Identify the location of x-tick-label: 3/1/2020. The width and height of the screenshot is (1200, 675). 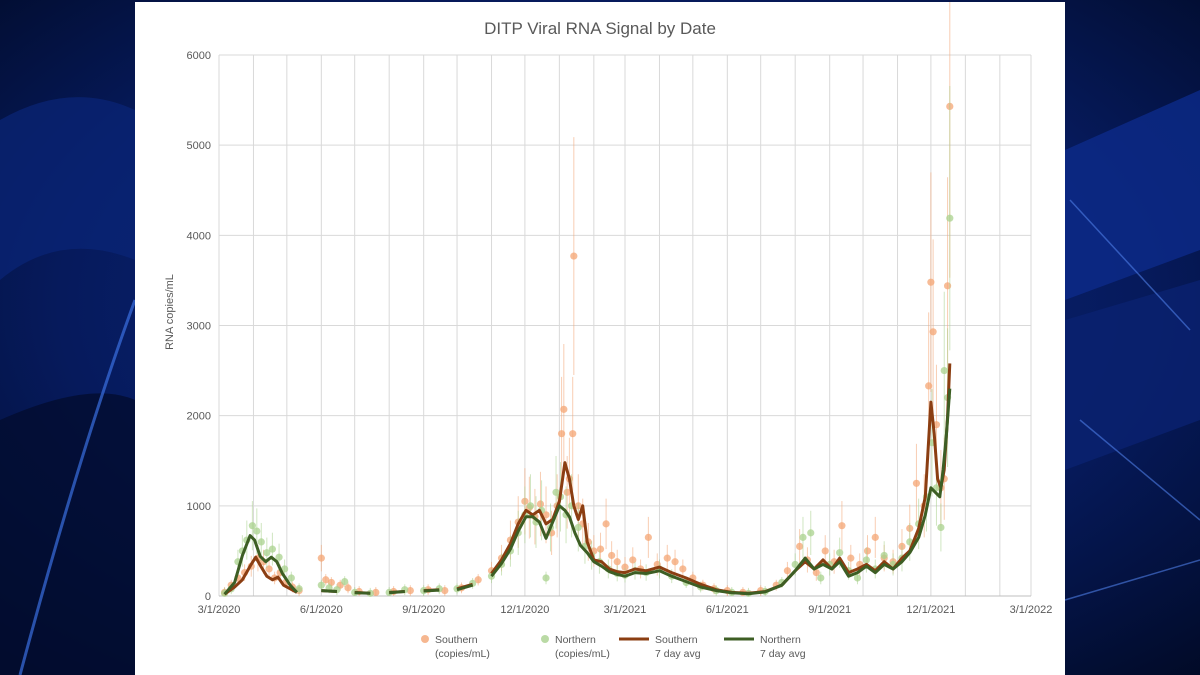
(219, 610).